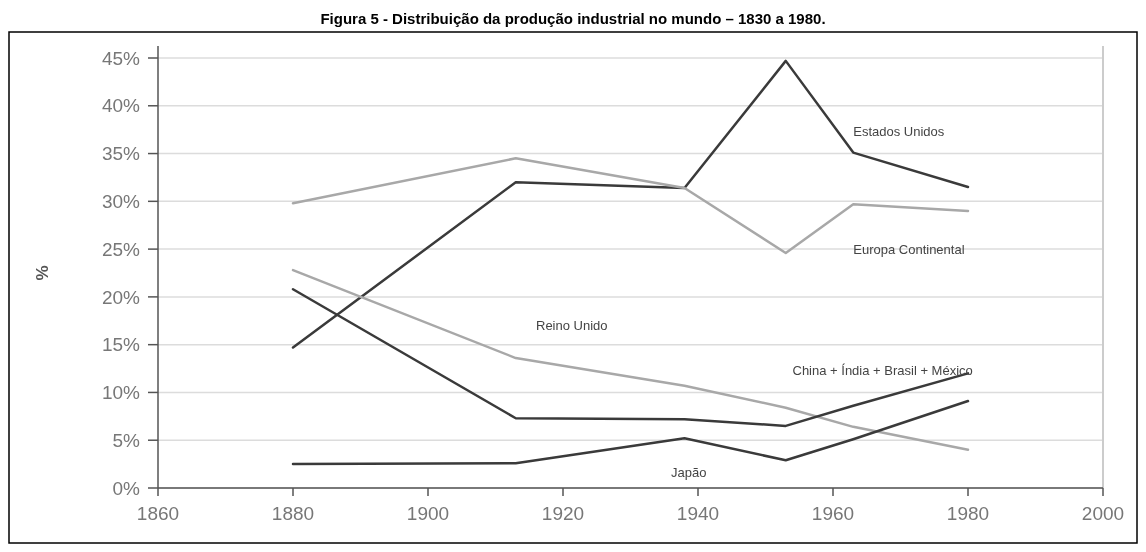 The height and width of the screenshot is (552, 1146). What do you see at coordinates (833, 513) in the screenshot?
I see `x-tick-label: 1960` at bounding box center [833, 513].